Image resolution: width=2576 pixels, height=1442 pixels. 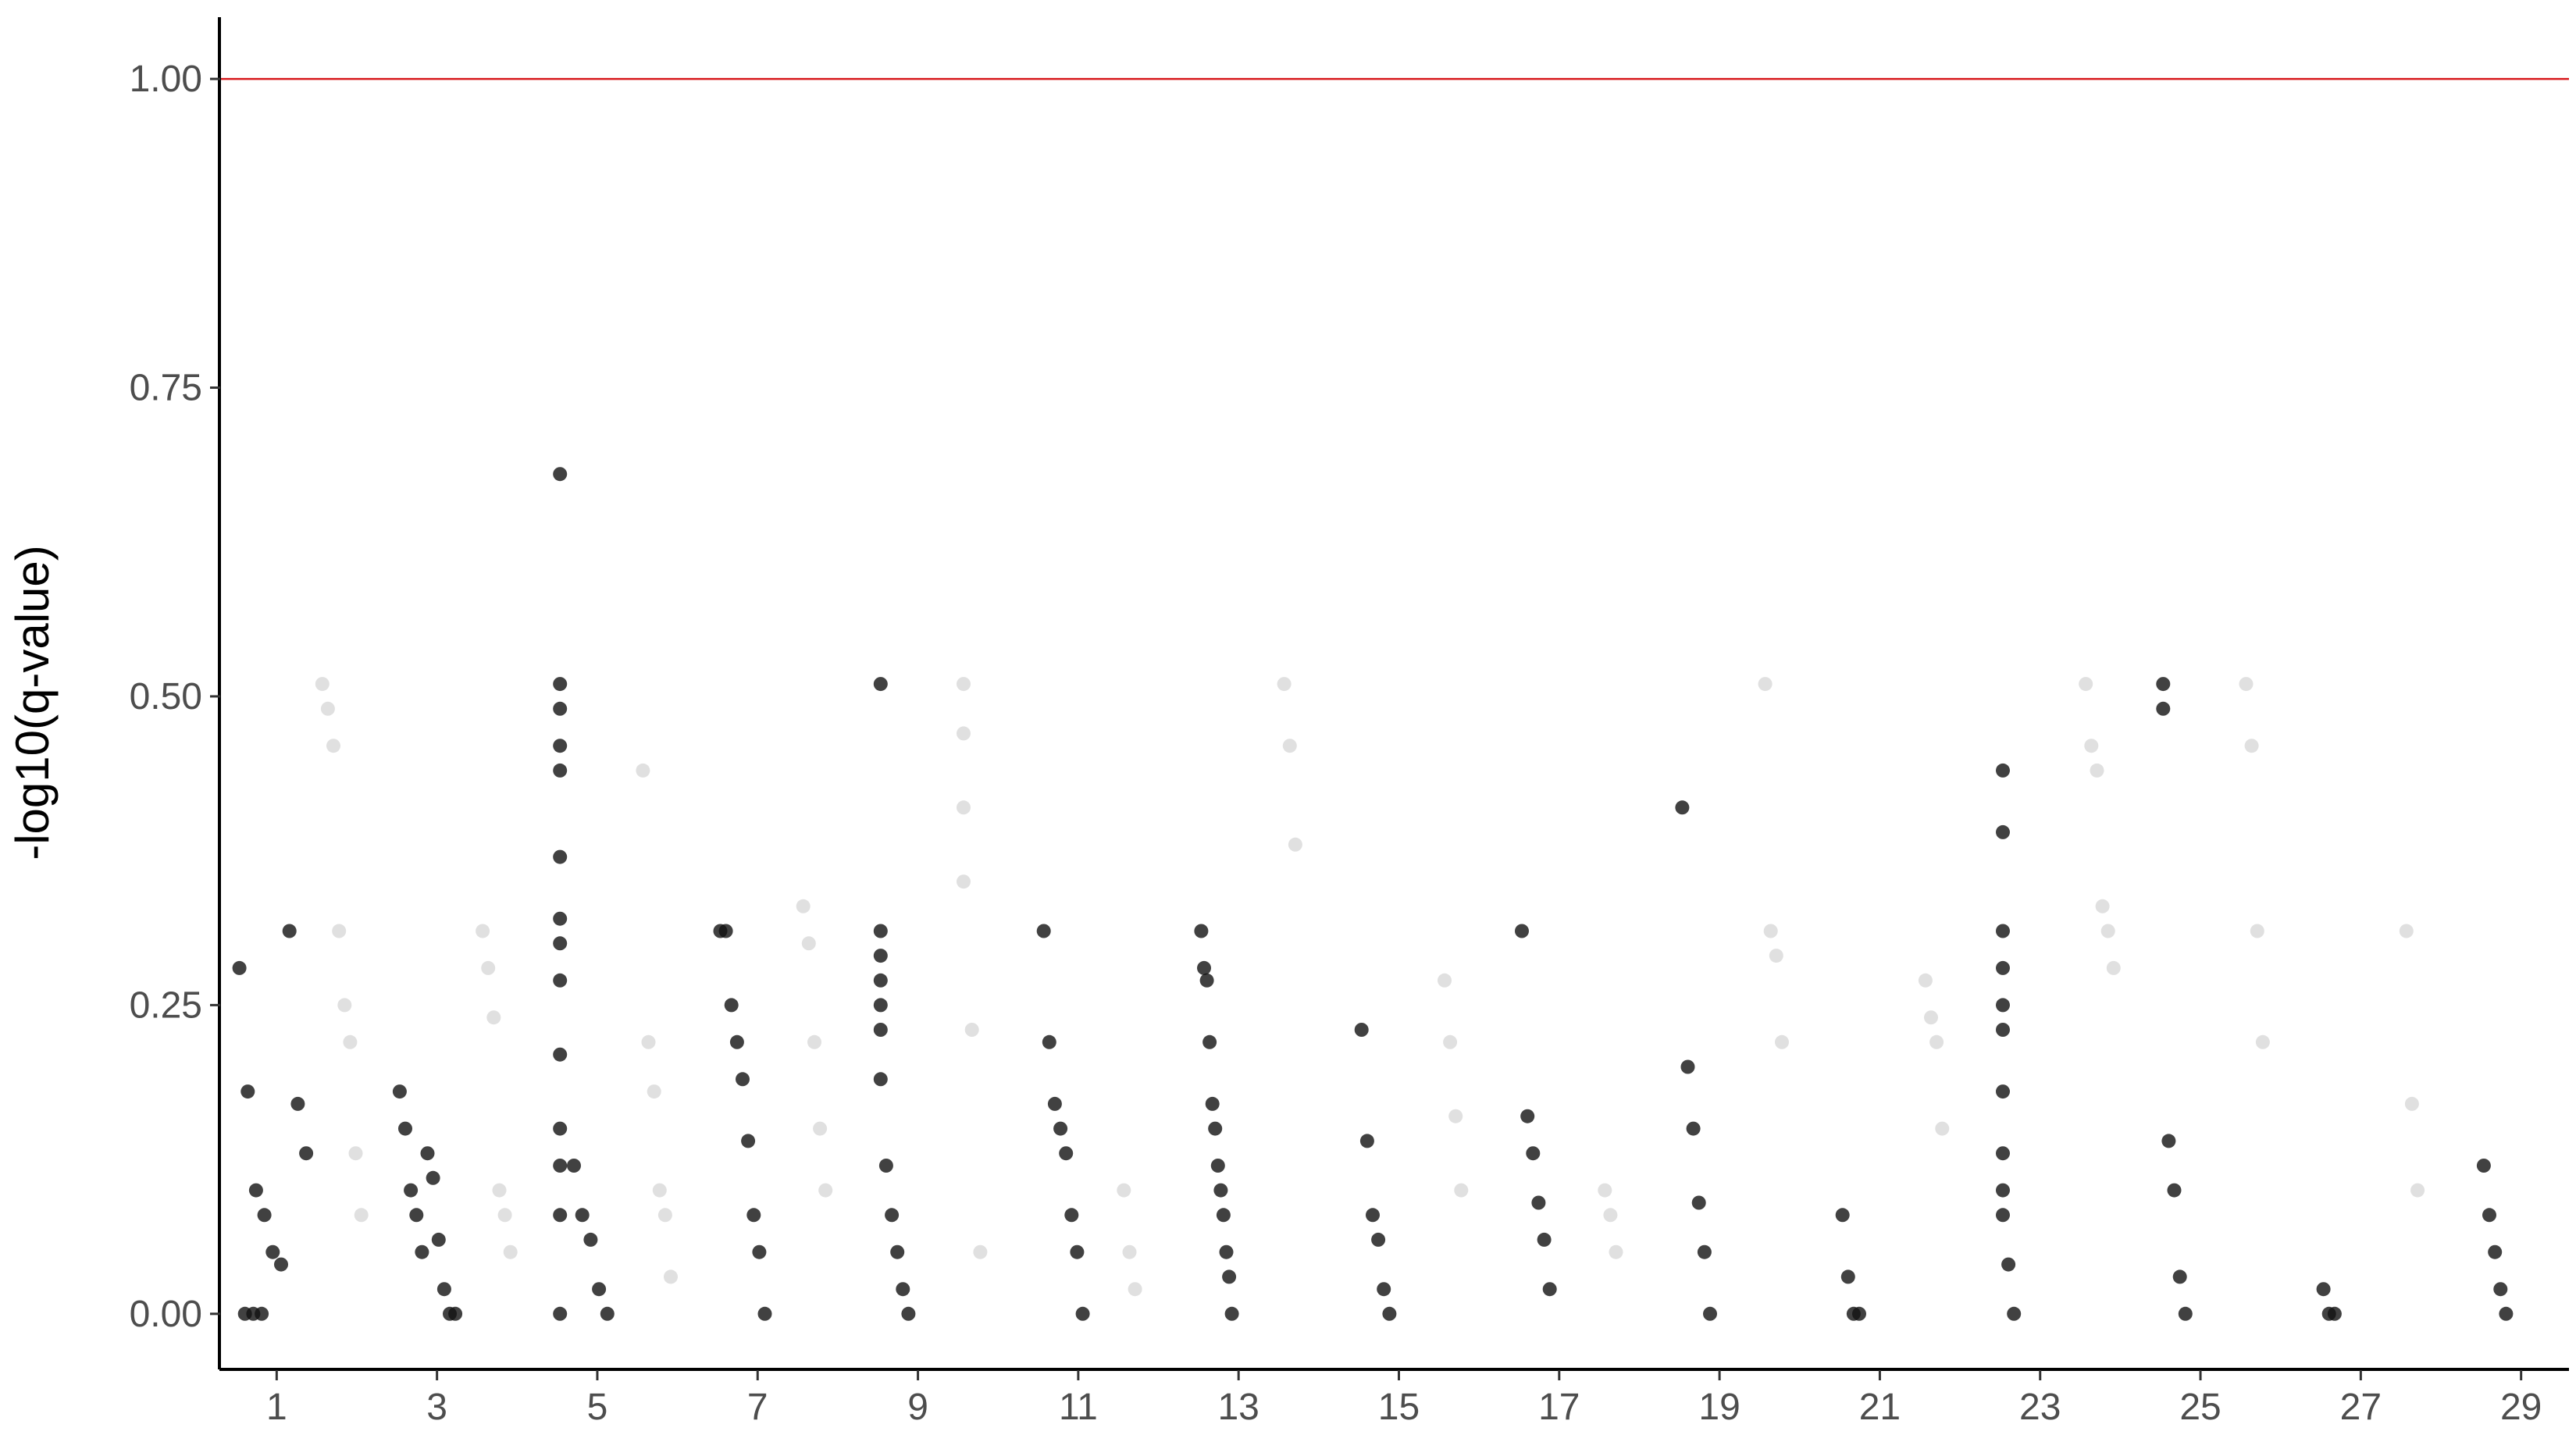 What do you see at coordinates (2040, 1407) in the screenshot?
I see `x-tick-label: 23` at bounding box center [2040, 1407].